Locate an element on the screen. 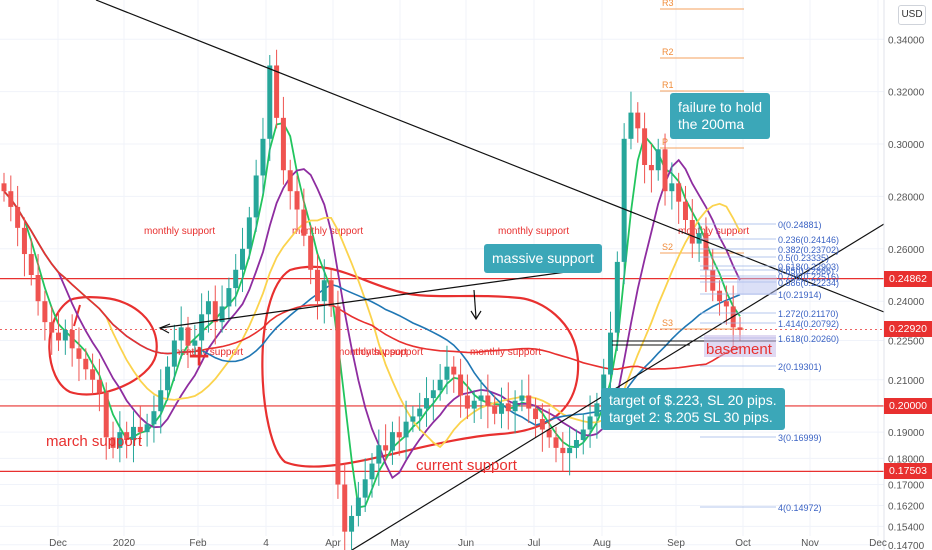 Image resolution: width=932 pixels, height=550 pixels. massive-support-callout: massive support is located at coordinates (543, 258).